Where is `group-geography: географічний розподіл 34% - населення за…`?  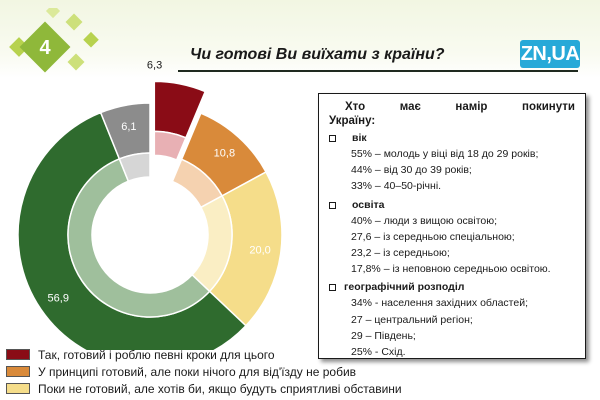 group-geography: географічний розподіл 34% - населення за… is located at coordinates (452, 320).